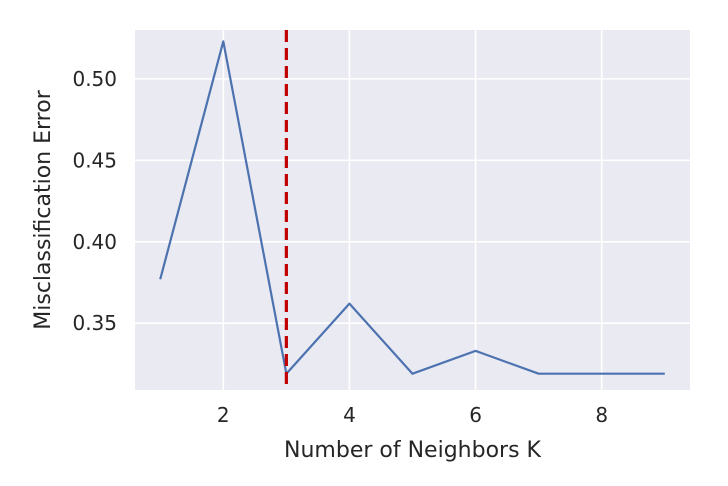 The image size is (728, 486). What do you see at coordinates (94, 323) in the screenshot?
I see `y-tick-label: 0.35` at bounding box center [94, 323].